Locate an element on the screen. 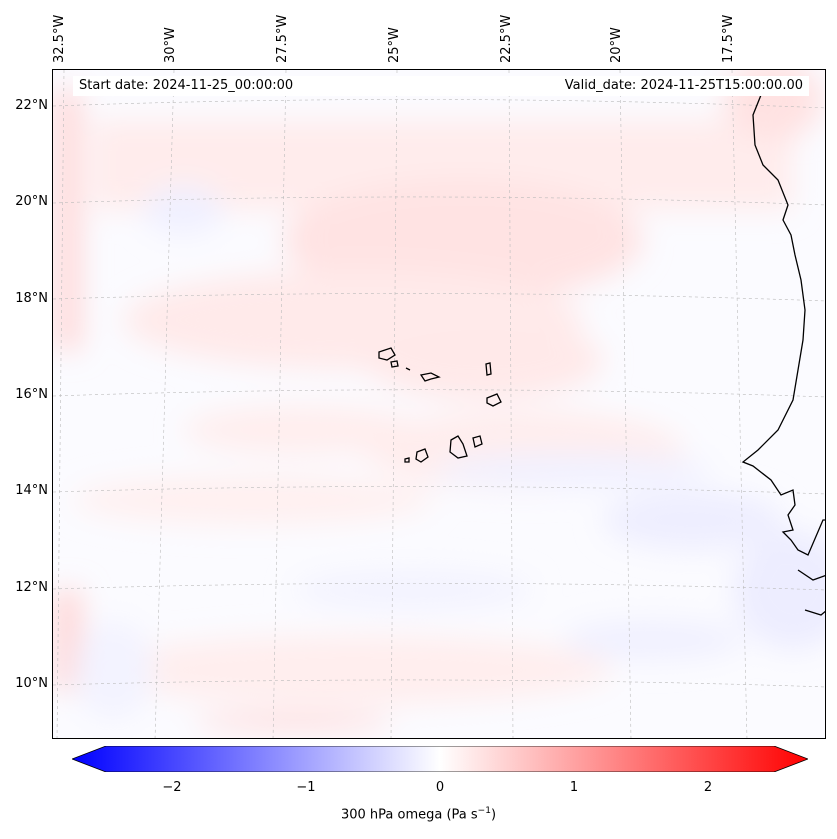 The image size is (837, 839). lon-label-17-5w: 17.5°W is located at coordinates (728, 38).